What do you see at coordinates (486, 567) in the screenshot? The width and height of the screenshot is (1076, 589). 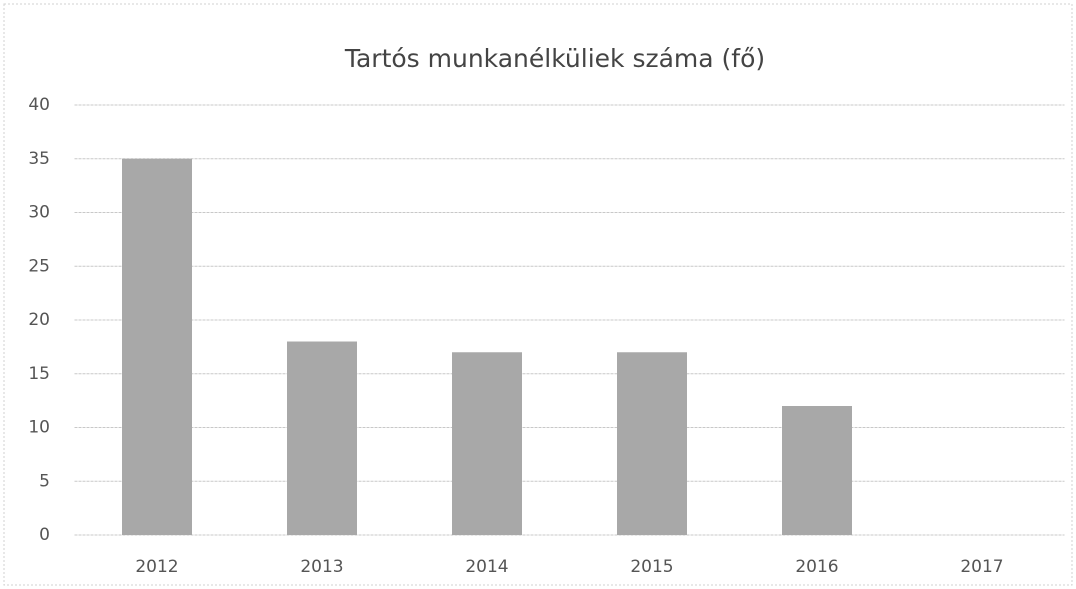 I see `x-tick-label: 2014` at bounding box center [486, 567].